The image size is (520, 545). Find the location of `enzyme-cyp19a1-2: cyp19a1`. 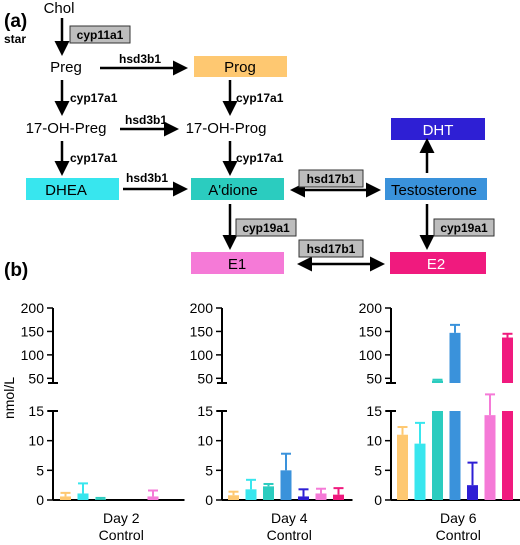

enzyme-cyp19a1-2: cyp19a1 is located at coordinates (464, 227).